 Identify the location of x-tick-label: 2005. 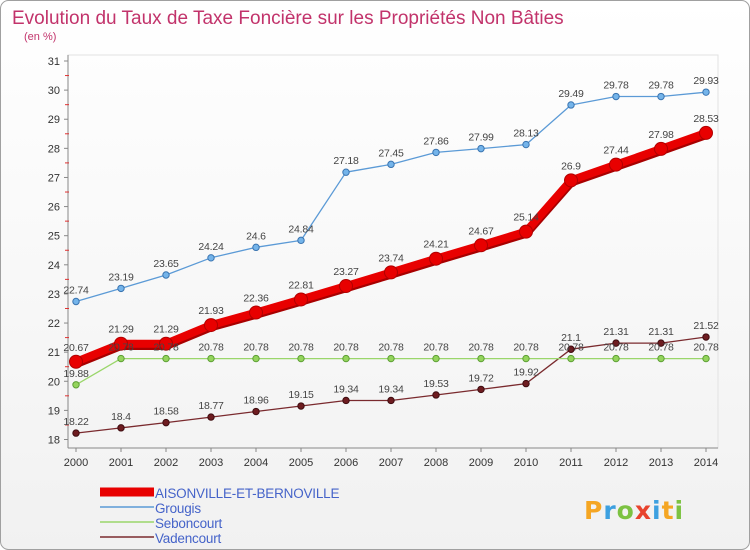
(301, 463).